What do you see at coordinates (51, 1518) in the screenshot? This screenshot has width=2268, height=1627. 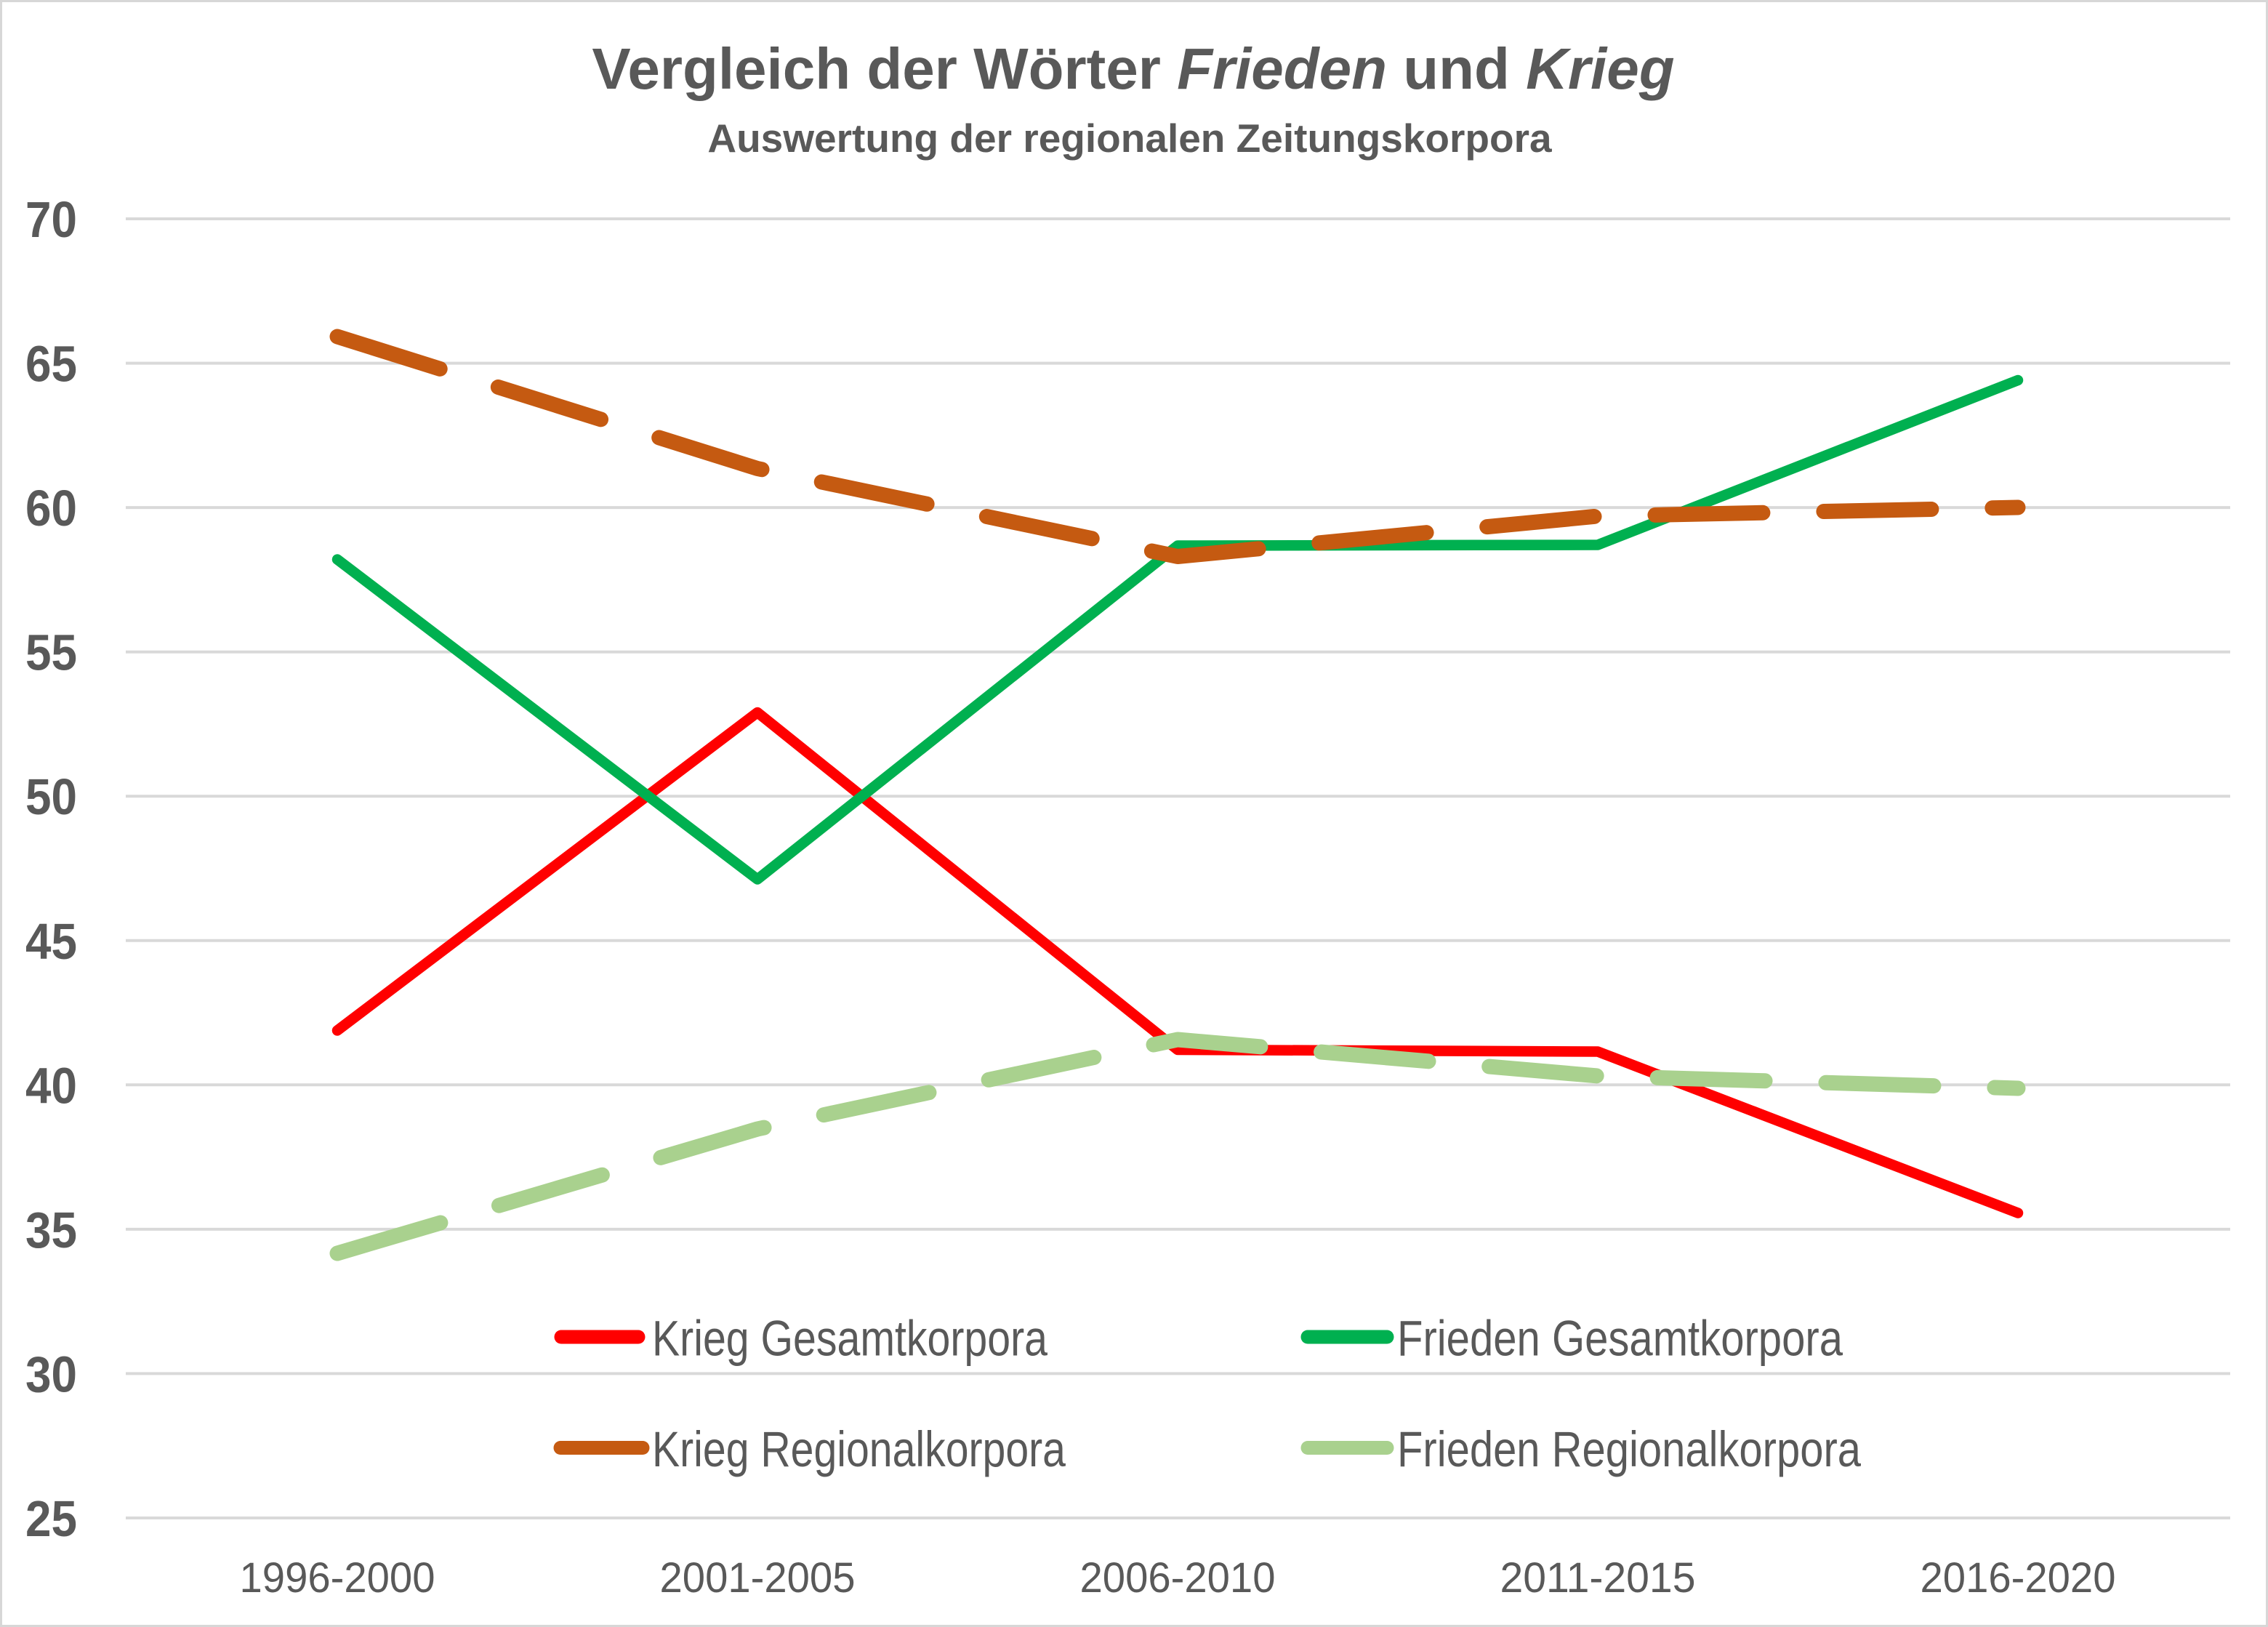 I see `svg-text: 25` at bounding box center [51, 1518].